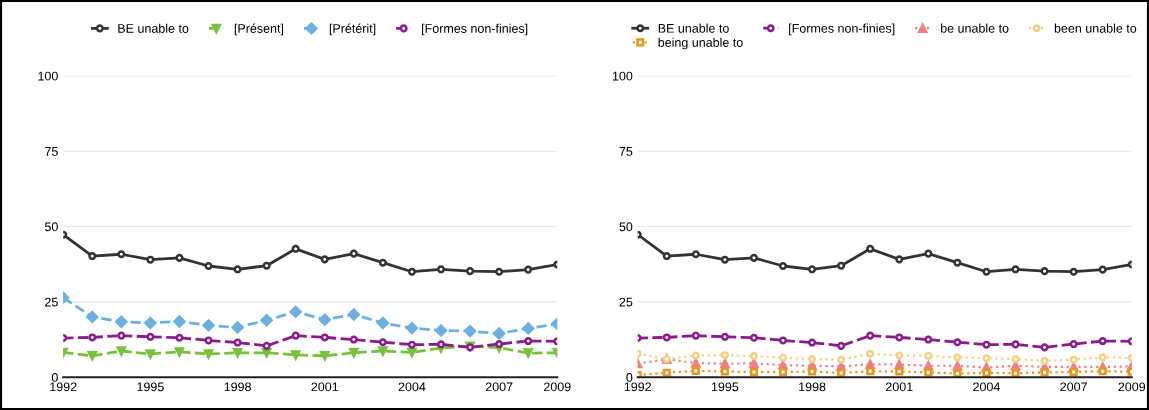  Describe the element at coordinates (259, 29) in the screenshot. I see `legend-label: [Présent]` at that location.